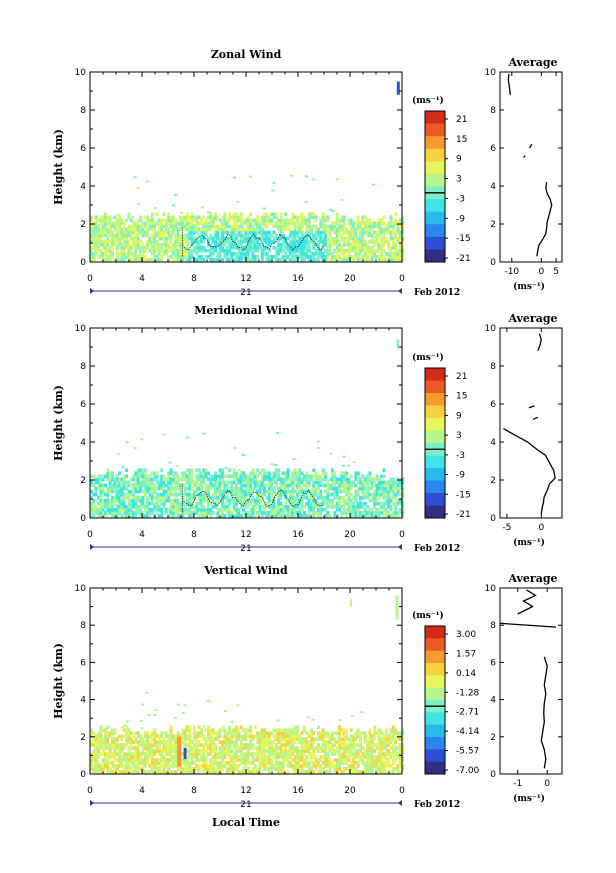 The width and height of the screenshot is (616, 873). Describe the element at coordinates (493, 111) in the screenshot. I see `average-y-tick-label: 8` at that location.